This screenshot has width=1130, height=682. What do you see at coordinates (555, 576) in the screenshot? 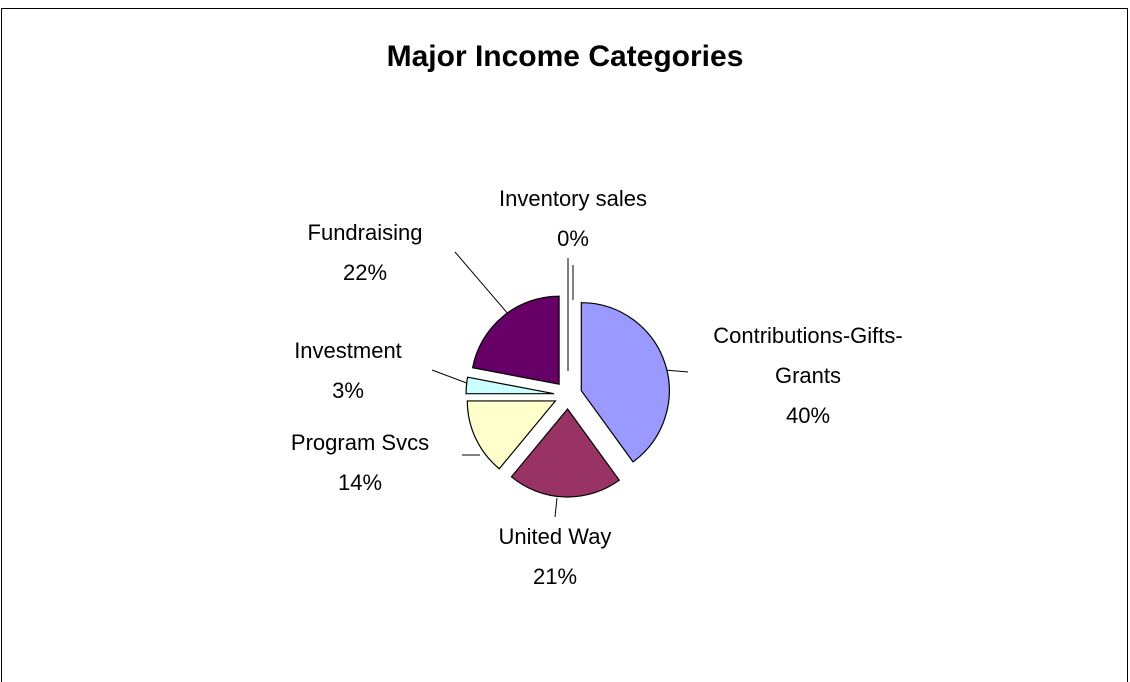
I see `value-label: 21%` at bounding box center [555, 576].